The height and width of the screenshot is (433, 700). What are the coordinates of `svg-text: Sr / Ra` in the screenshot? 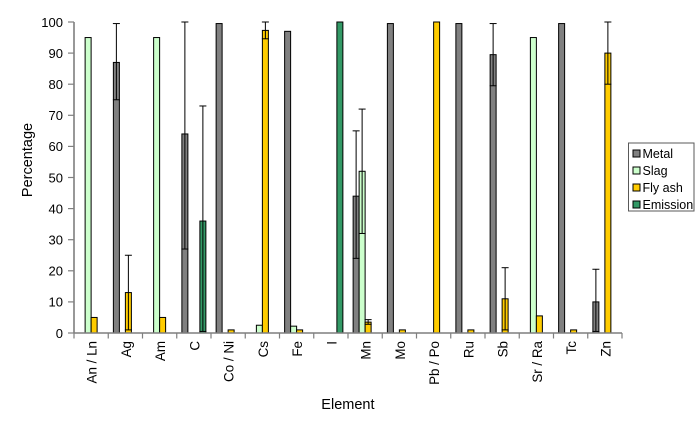 It's located at (537, 361).